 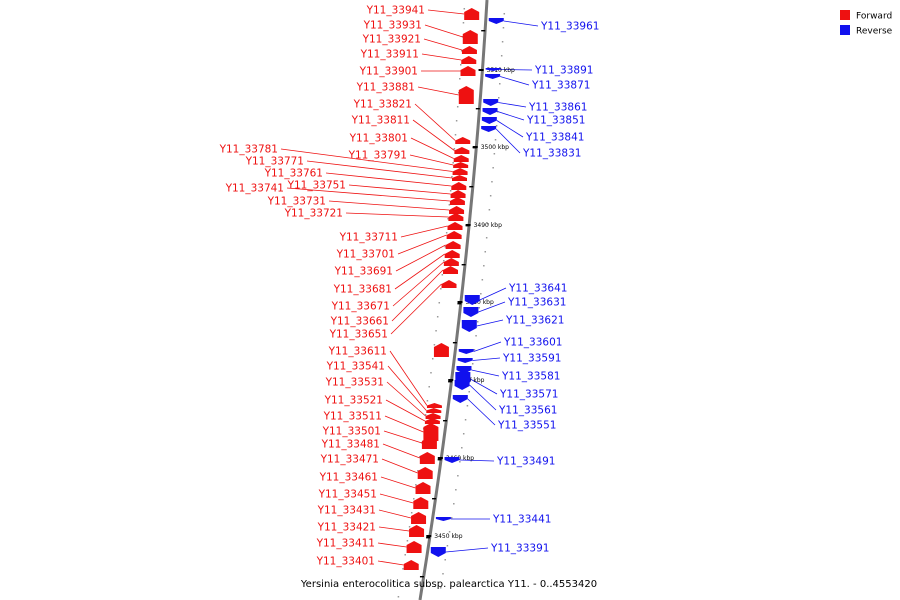 What do you see at coordinates (389, 55) in the screenshot?
I see `forward-gene-label: Y11_33911` at bounding box center [389, 55].